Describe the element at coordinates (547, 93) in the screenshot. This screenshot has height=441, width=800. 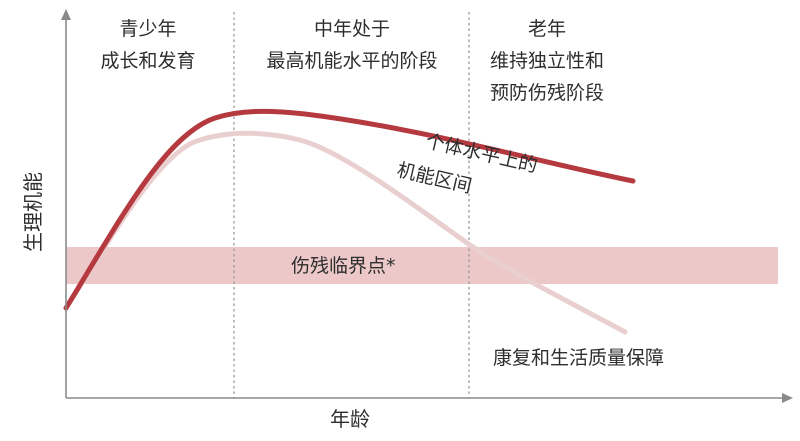
I see `phase-old-age-desc-2: 预防伤残阶段` at that location.